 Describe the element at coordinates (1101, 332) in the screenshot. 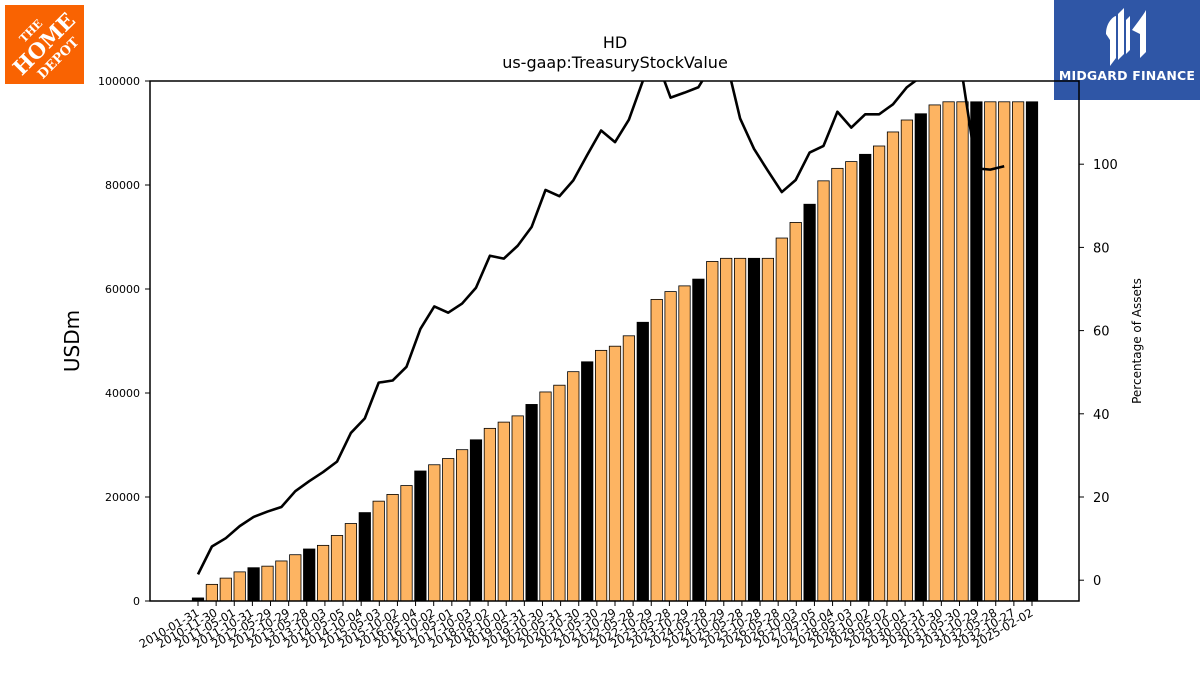

I see `y2-tick-label-60: 60` at that location.